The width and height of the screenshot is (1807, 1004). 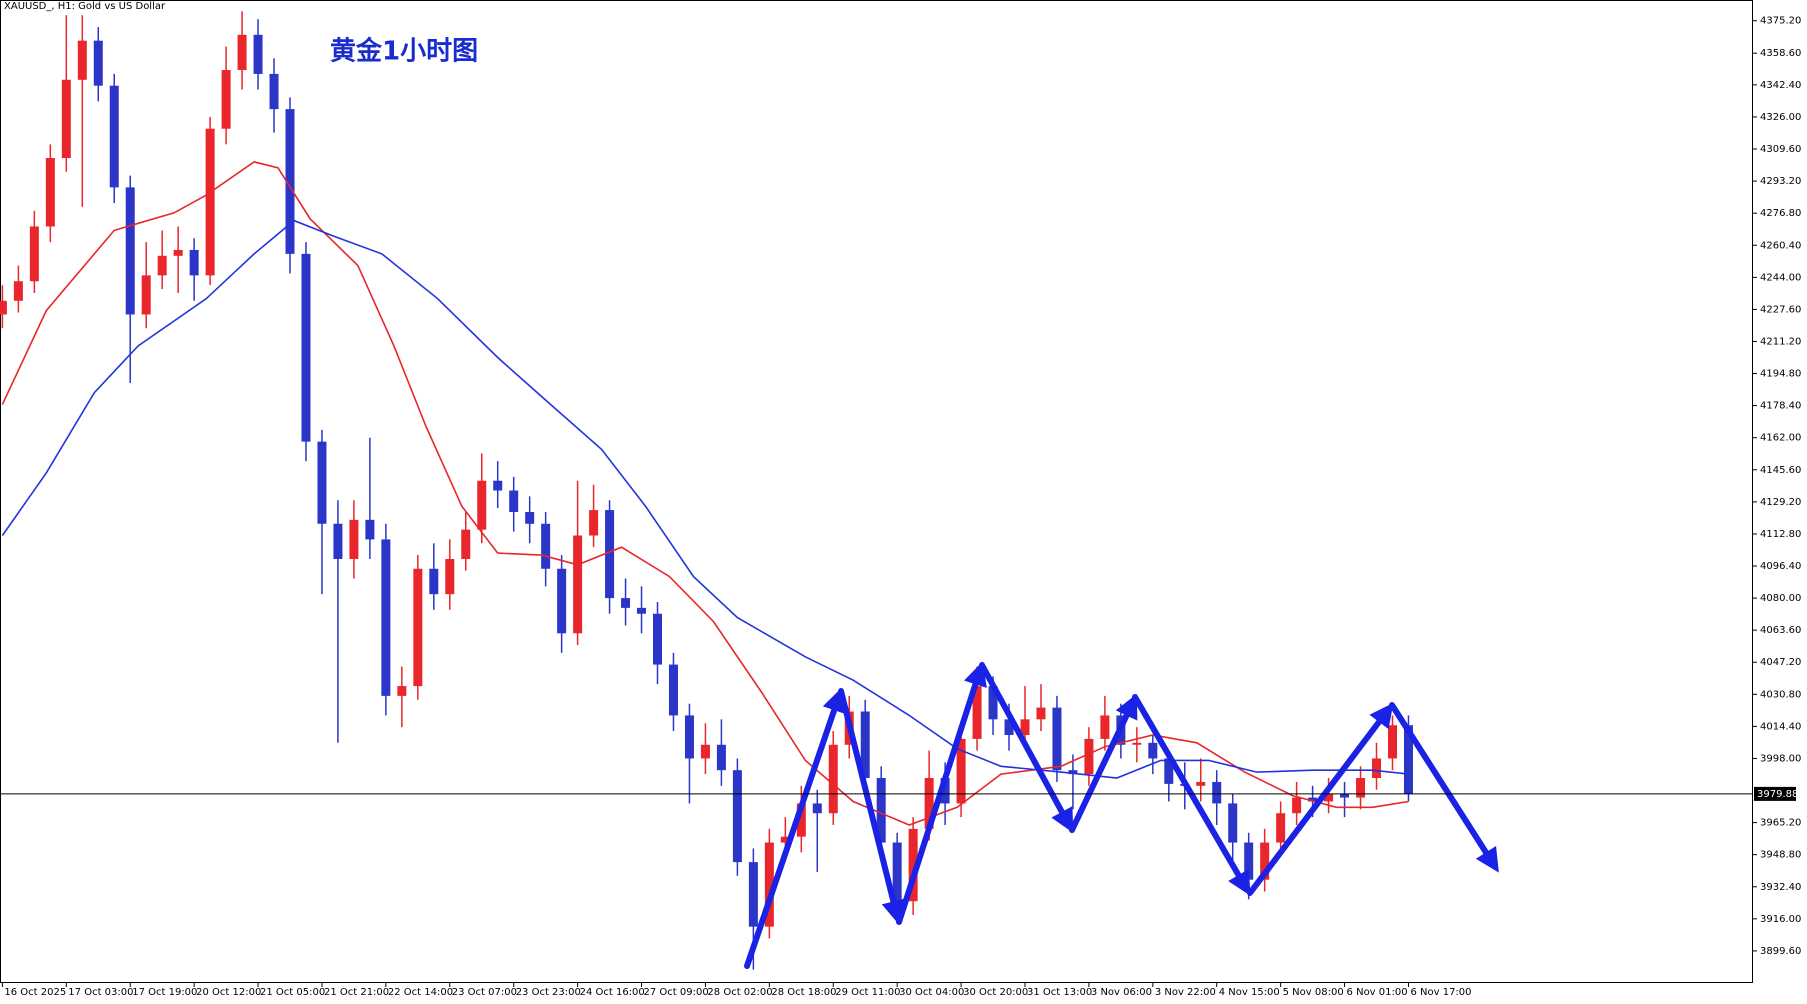 What do you see at coordinates (1780, 374) in the screenshot?
I see `y-tick-label: 4194.80` at bounding box center [1780, 374].